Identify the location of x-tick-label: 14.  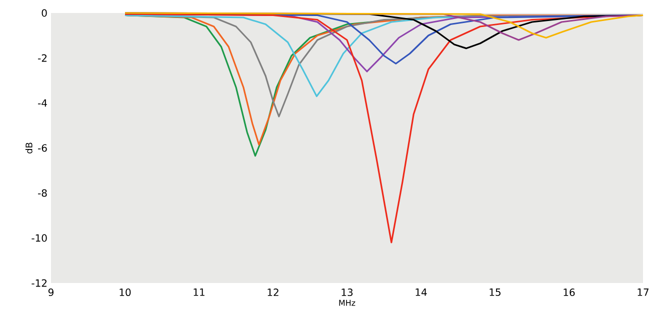
(421, 292).